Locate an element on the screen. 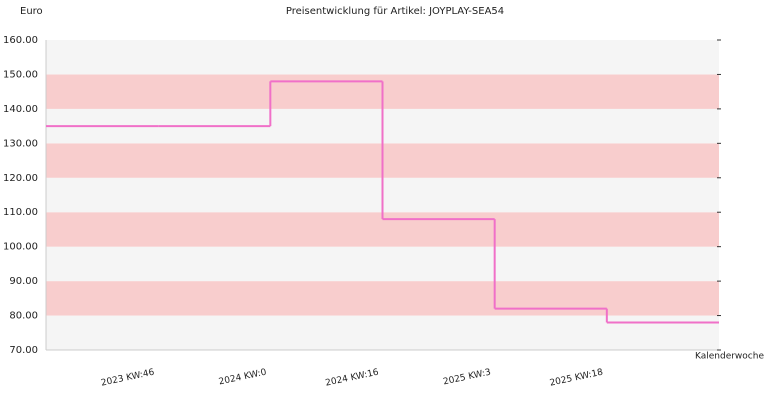 The width and height of the screenshot is (770, 400). x-tick-label: 2025 KW:3 is located at coordinates (467, 378).